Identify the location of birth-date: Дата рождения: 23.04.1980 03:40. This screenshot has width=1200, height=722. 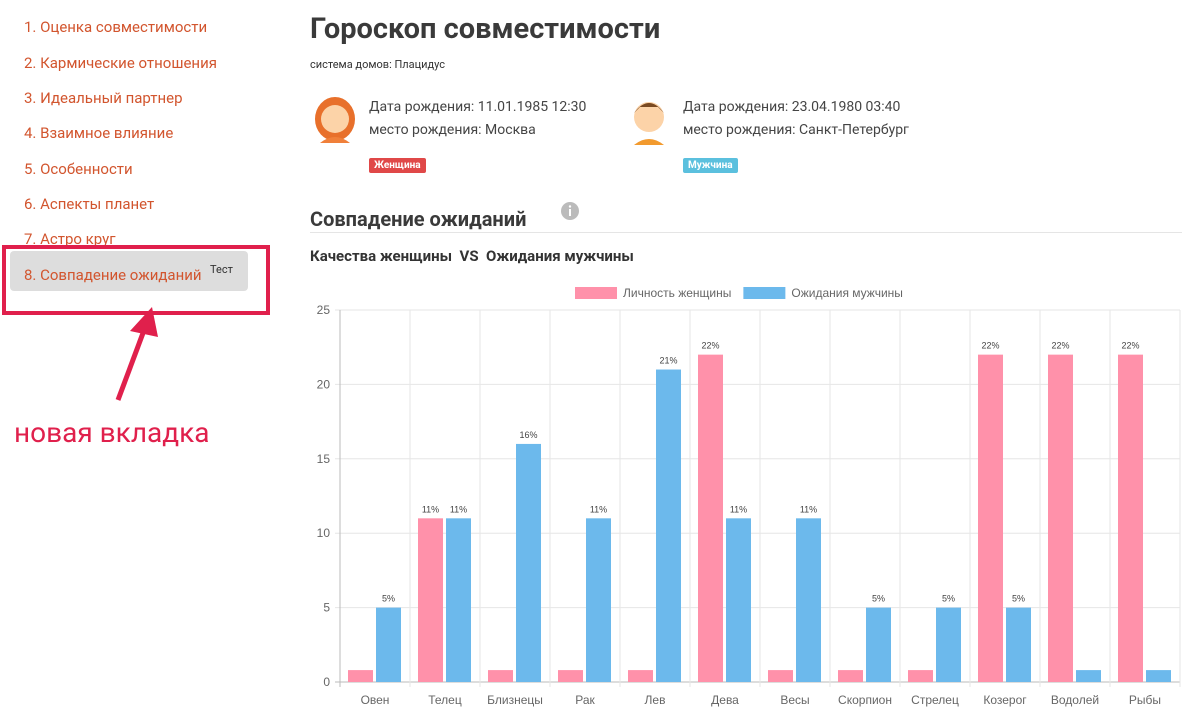
(792, 107).